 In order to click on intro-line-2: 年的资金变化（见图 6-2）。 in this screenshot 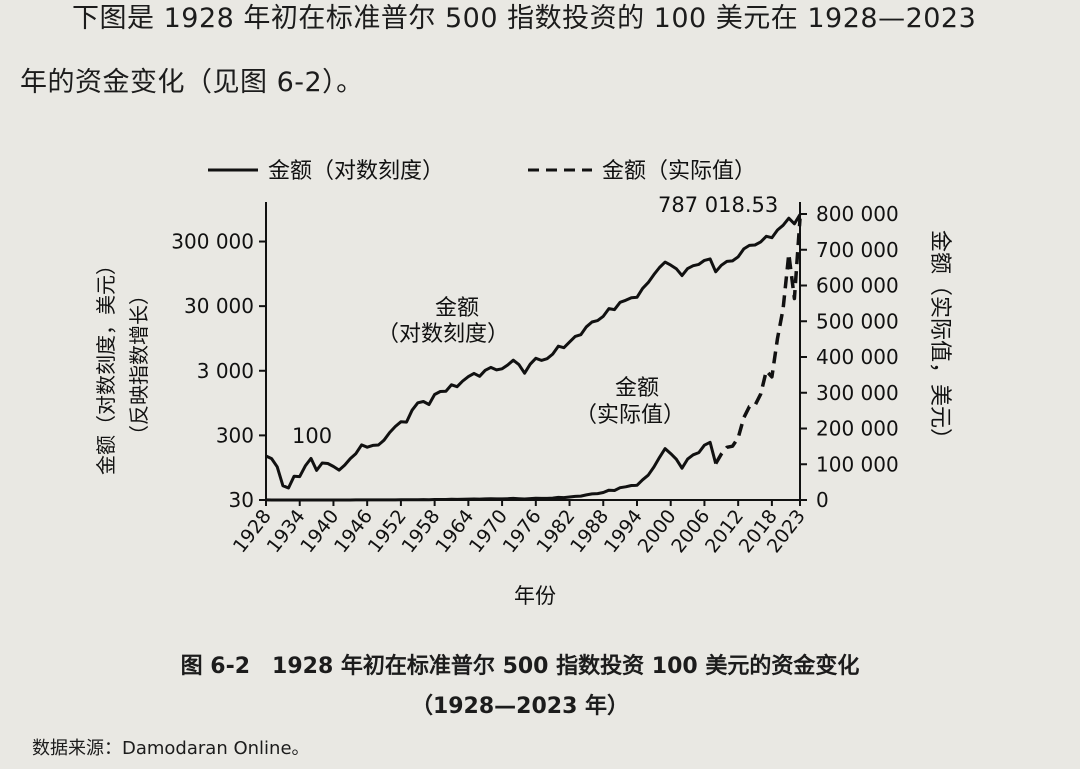, I will do `click(192, 82)`.